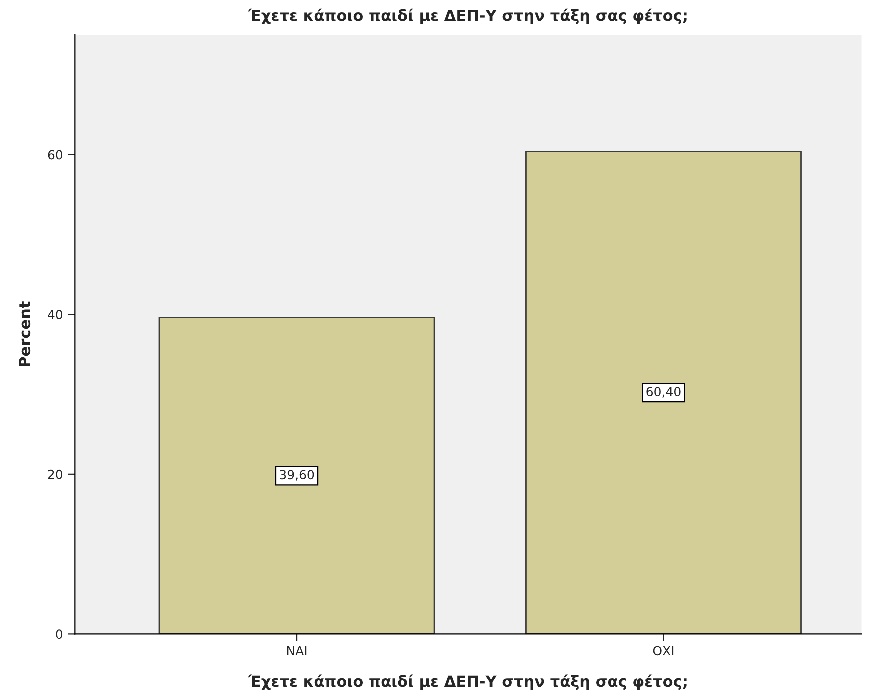  I want to click on y-tick-label: 20, so click(55, 475).